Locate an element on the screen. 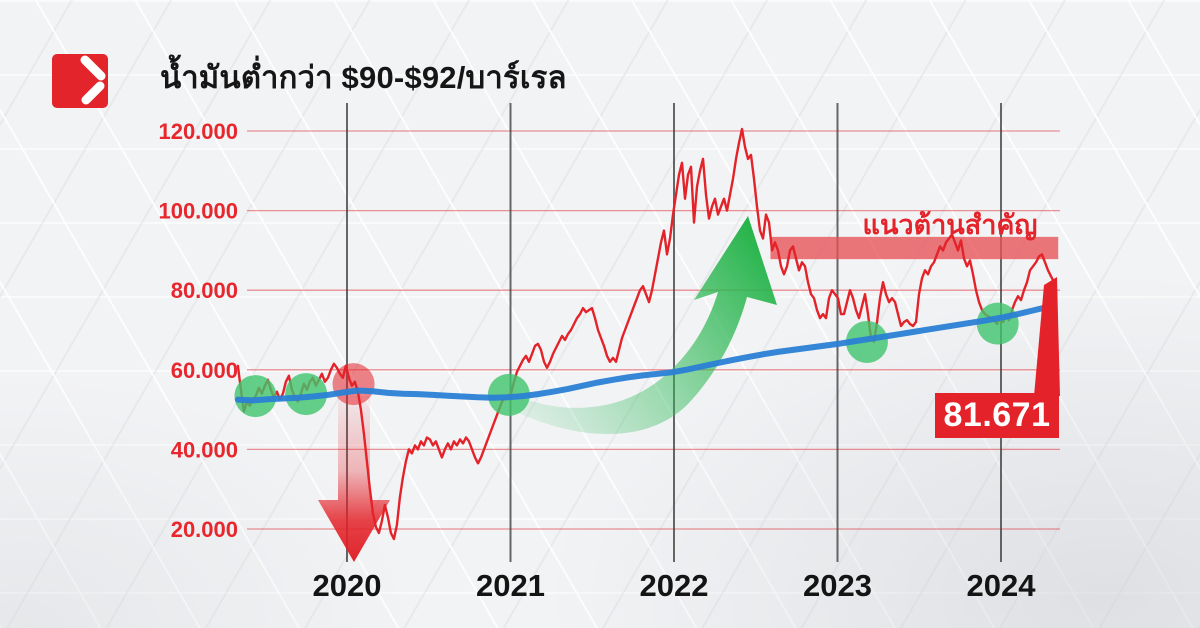  logo-chevron-icon is located at coordinates (93, 80).